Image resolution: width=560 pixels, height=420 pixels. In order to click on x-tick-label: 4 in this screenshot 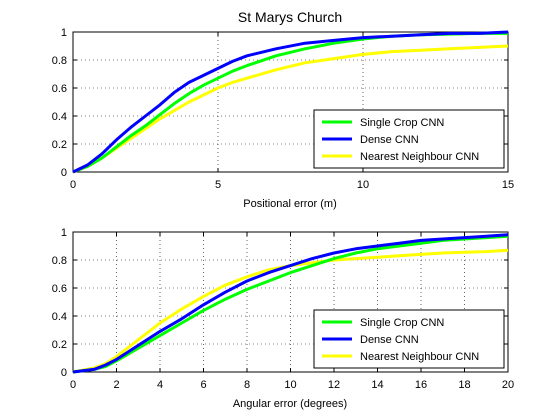, I will do `click(160, 385)`.